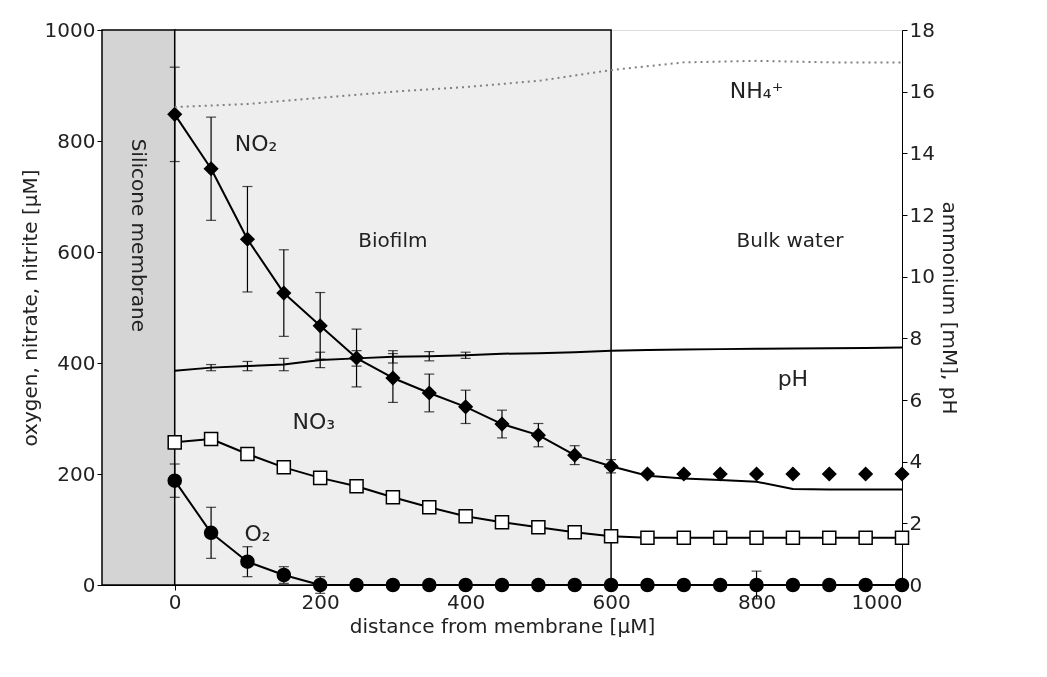  Describe the element at coordinates (76, 362) in the screenshot. I see `y-tick-label: 400` at that location.